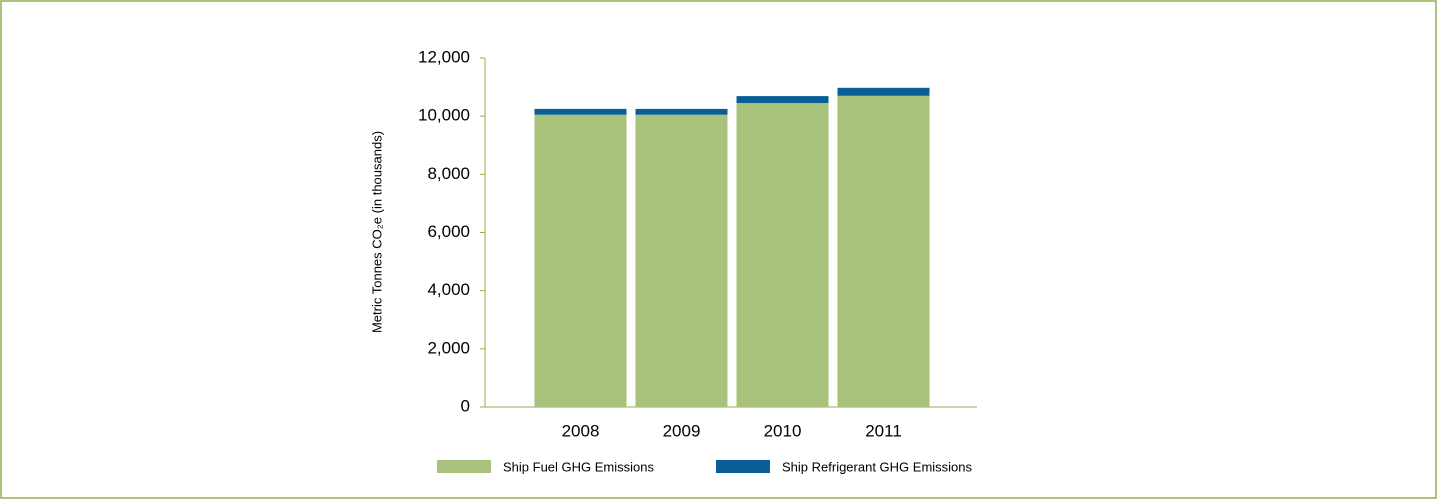 The image size is (1437, 499). What do you see at coordinates (883, 430) in the screenshot?
I see `x-tick-label: 2011` at bounding box center [883, 430].